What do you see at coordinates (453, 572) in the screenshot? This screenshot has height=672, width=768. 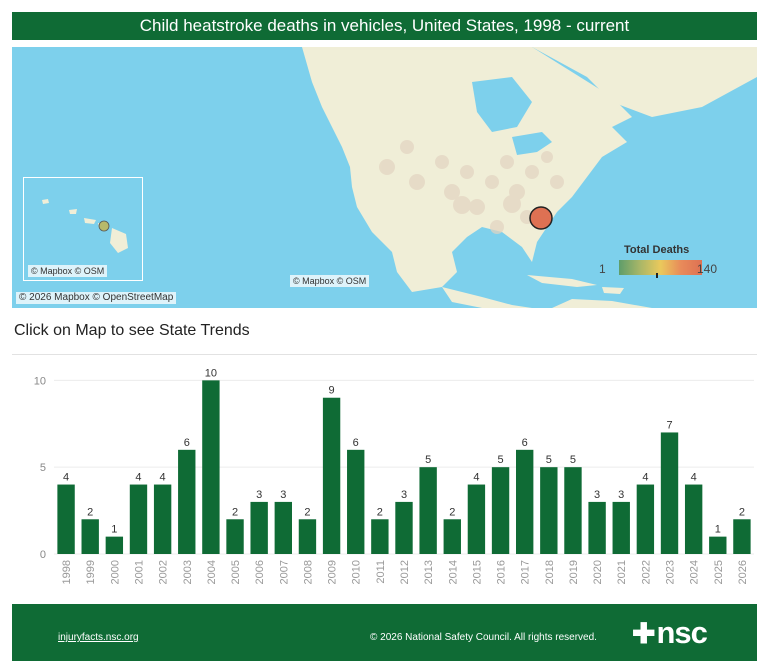 I see `x-tick-label: 2014` at bounding box center [453, 572].